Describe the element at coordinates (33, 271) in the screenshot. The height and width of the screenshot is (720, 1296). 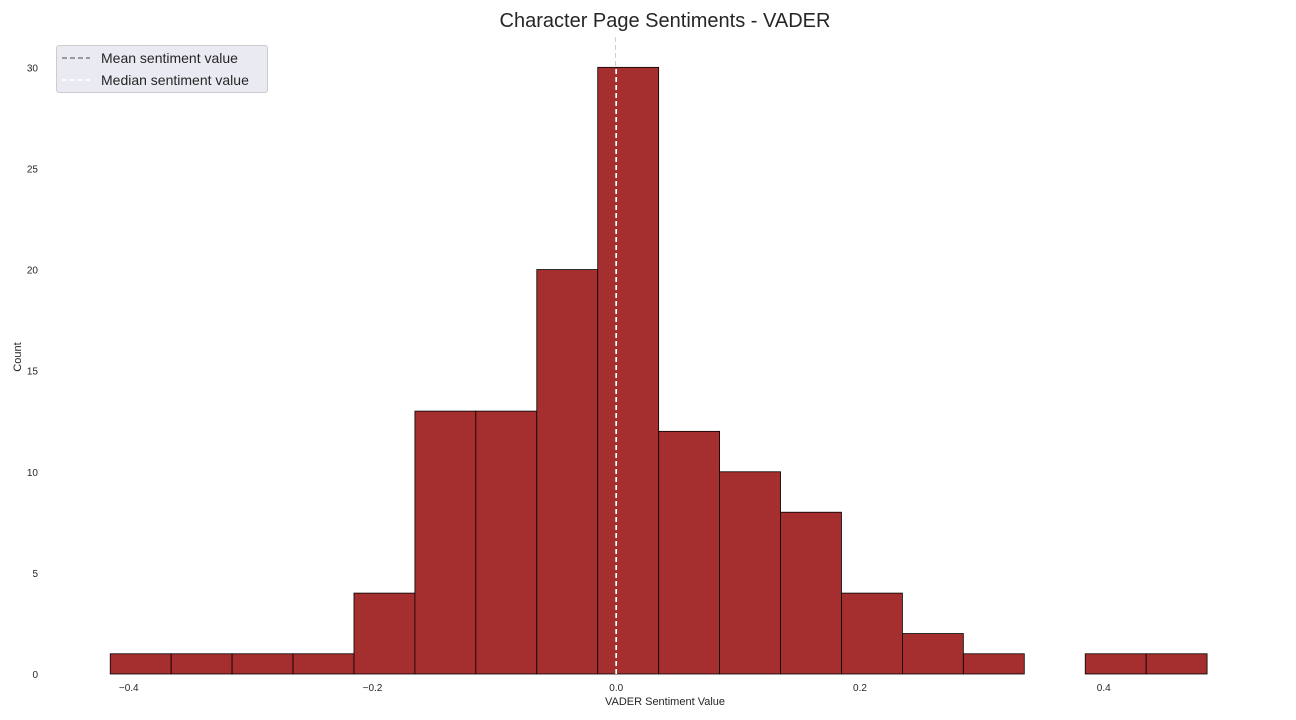
I see `y-tick-label: 20` at that location.